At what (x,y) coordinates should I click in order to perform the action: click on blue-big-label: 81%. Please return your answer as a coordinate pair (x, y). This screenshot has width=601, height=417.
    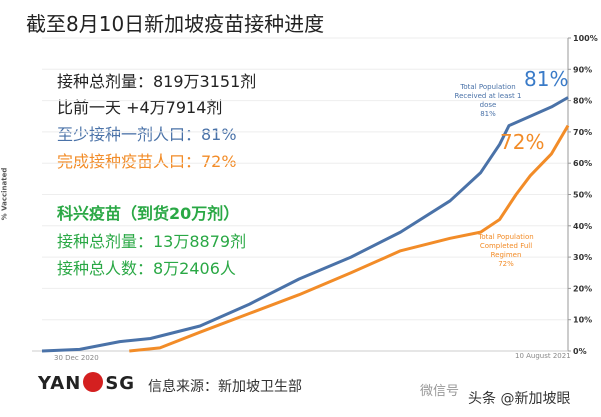
    Looking at the image, I should click on (546, 79).